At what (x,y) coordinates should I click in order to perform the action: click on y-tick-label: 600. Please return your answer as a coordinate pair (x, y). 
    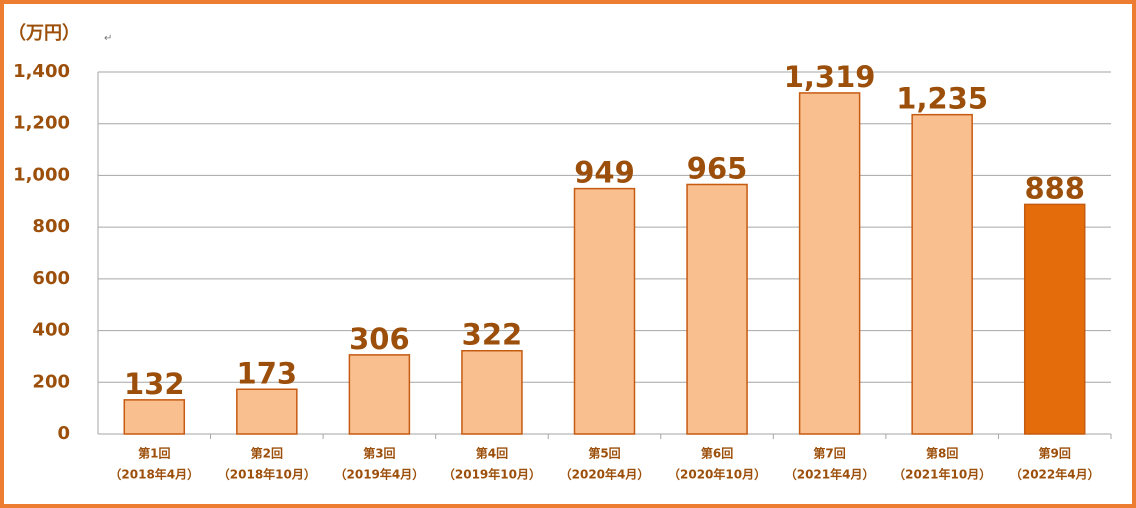
    Looking at the image, I should click on (51, 278).